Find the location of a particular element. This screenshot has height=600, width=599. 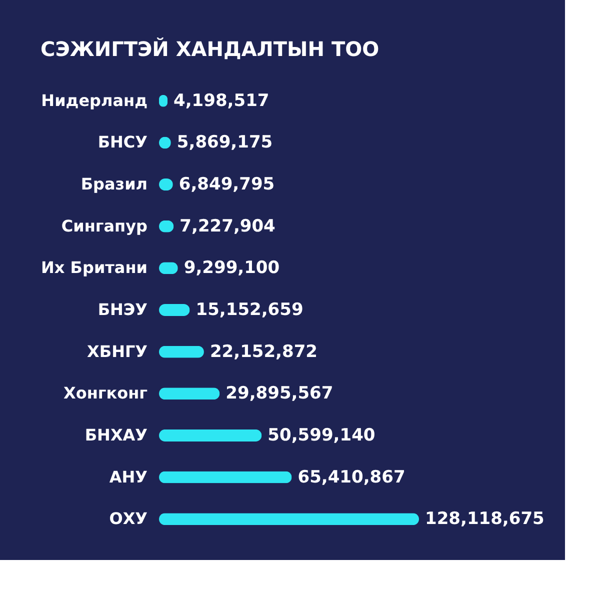

y-tick-label: Сингапур is located at coordinates (104, 226).